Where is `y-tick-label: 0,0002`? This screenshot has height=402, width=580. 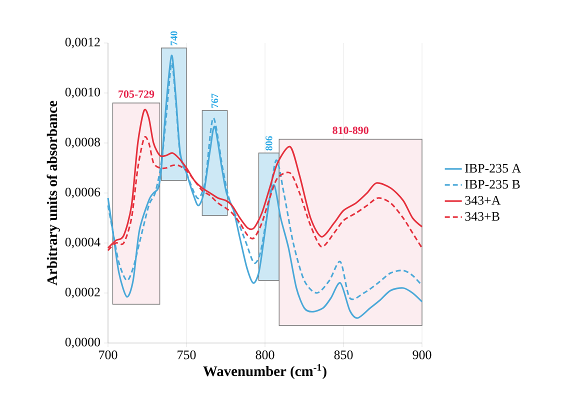
y-tick-label: 0,0002 is located at coordinates (82, 293).